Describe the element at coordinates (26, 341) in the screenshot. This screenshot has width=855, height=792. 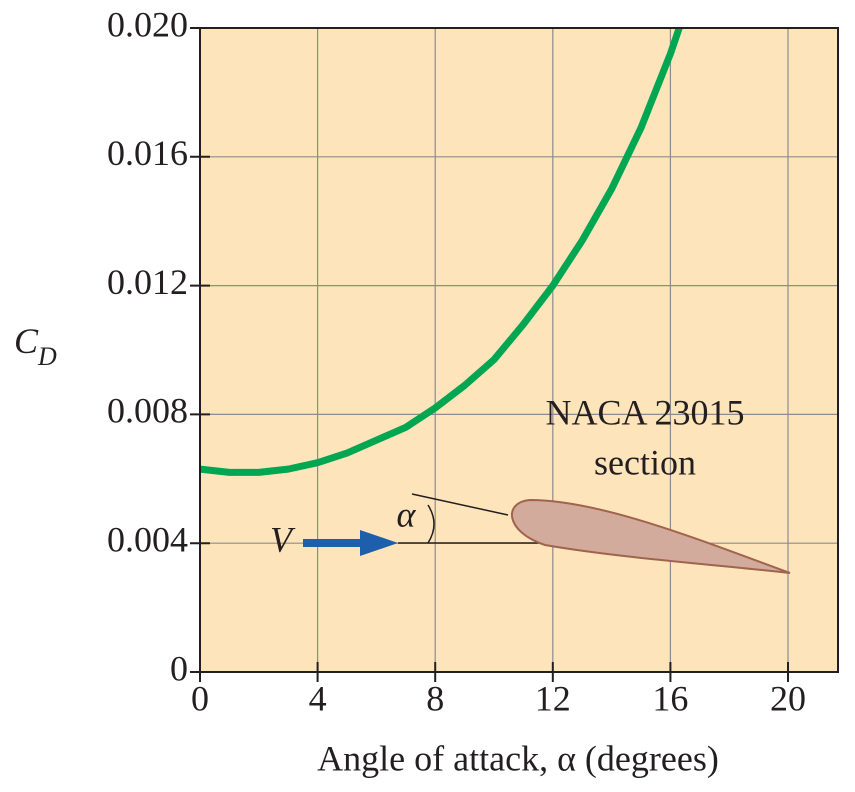
I see `y-axis-label-main: C` at that location.